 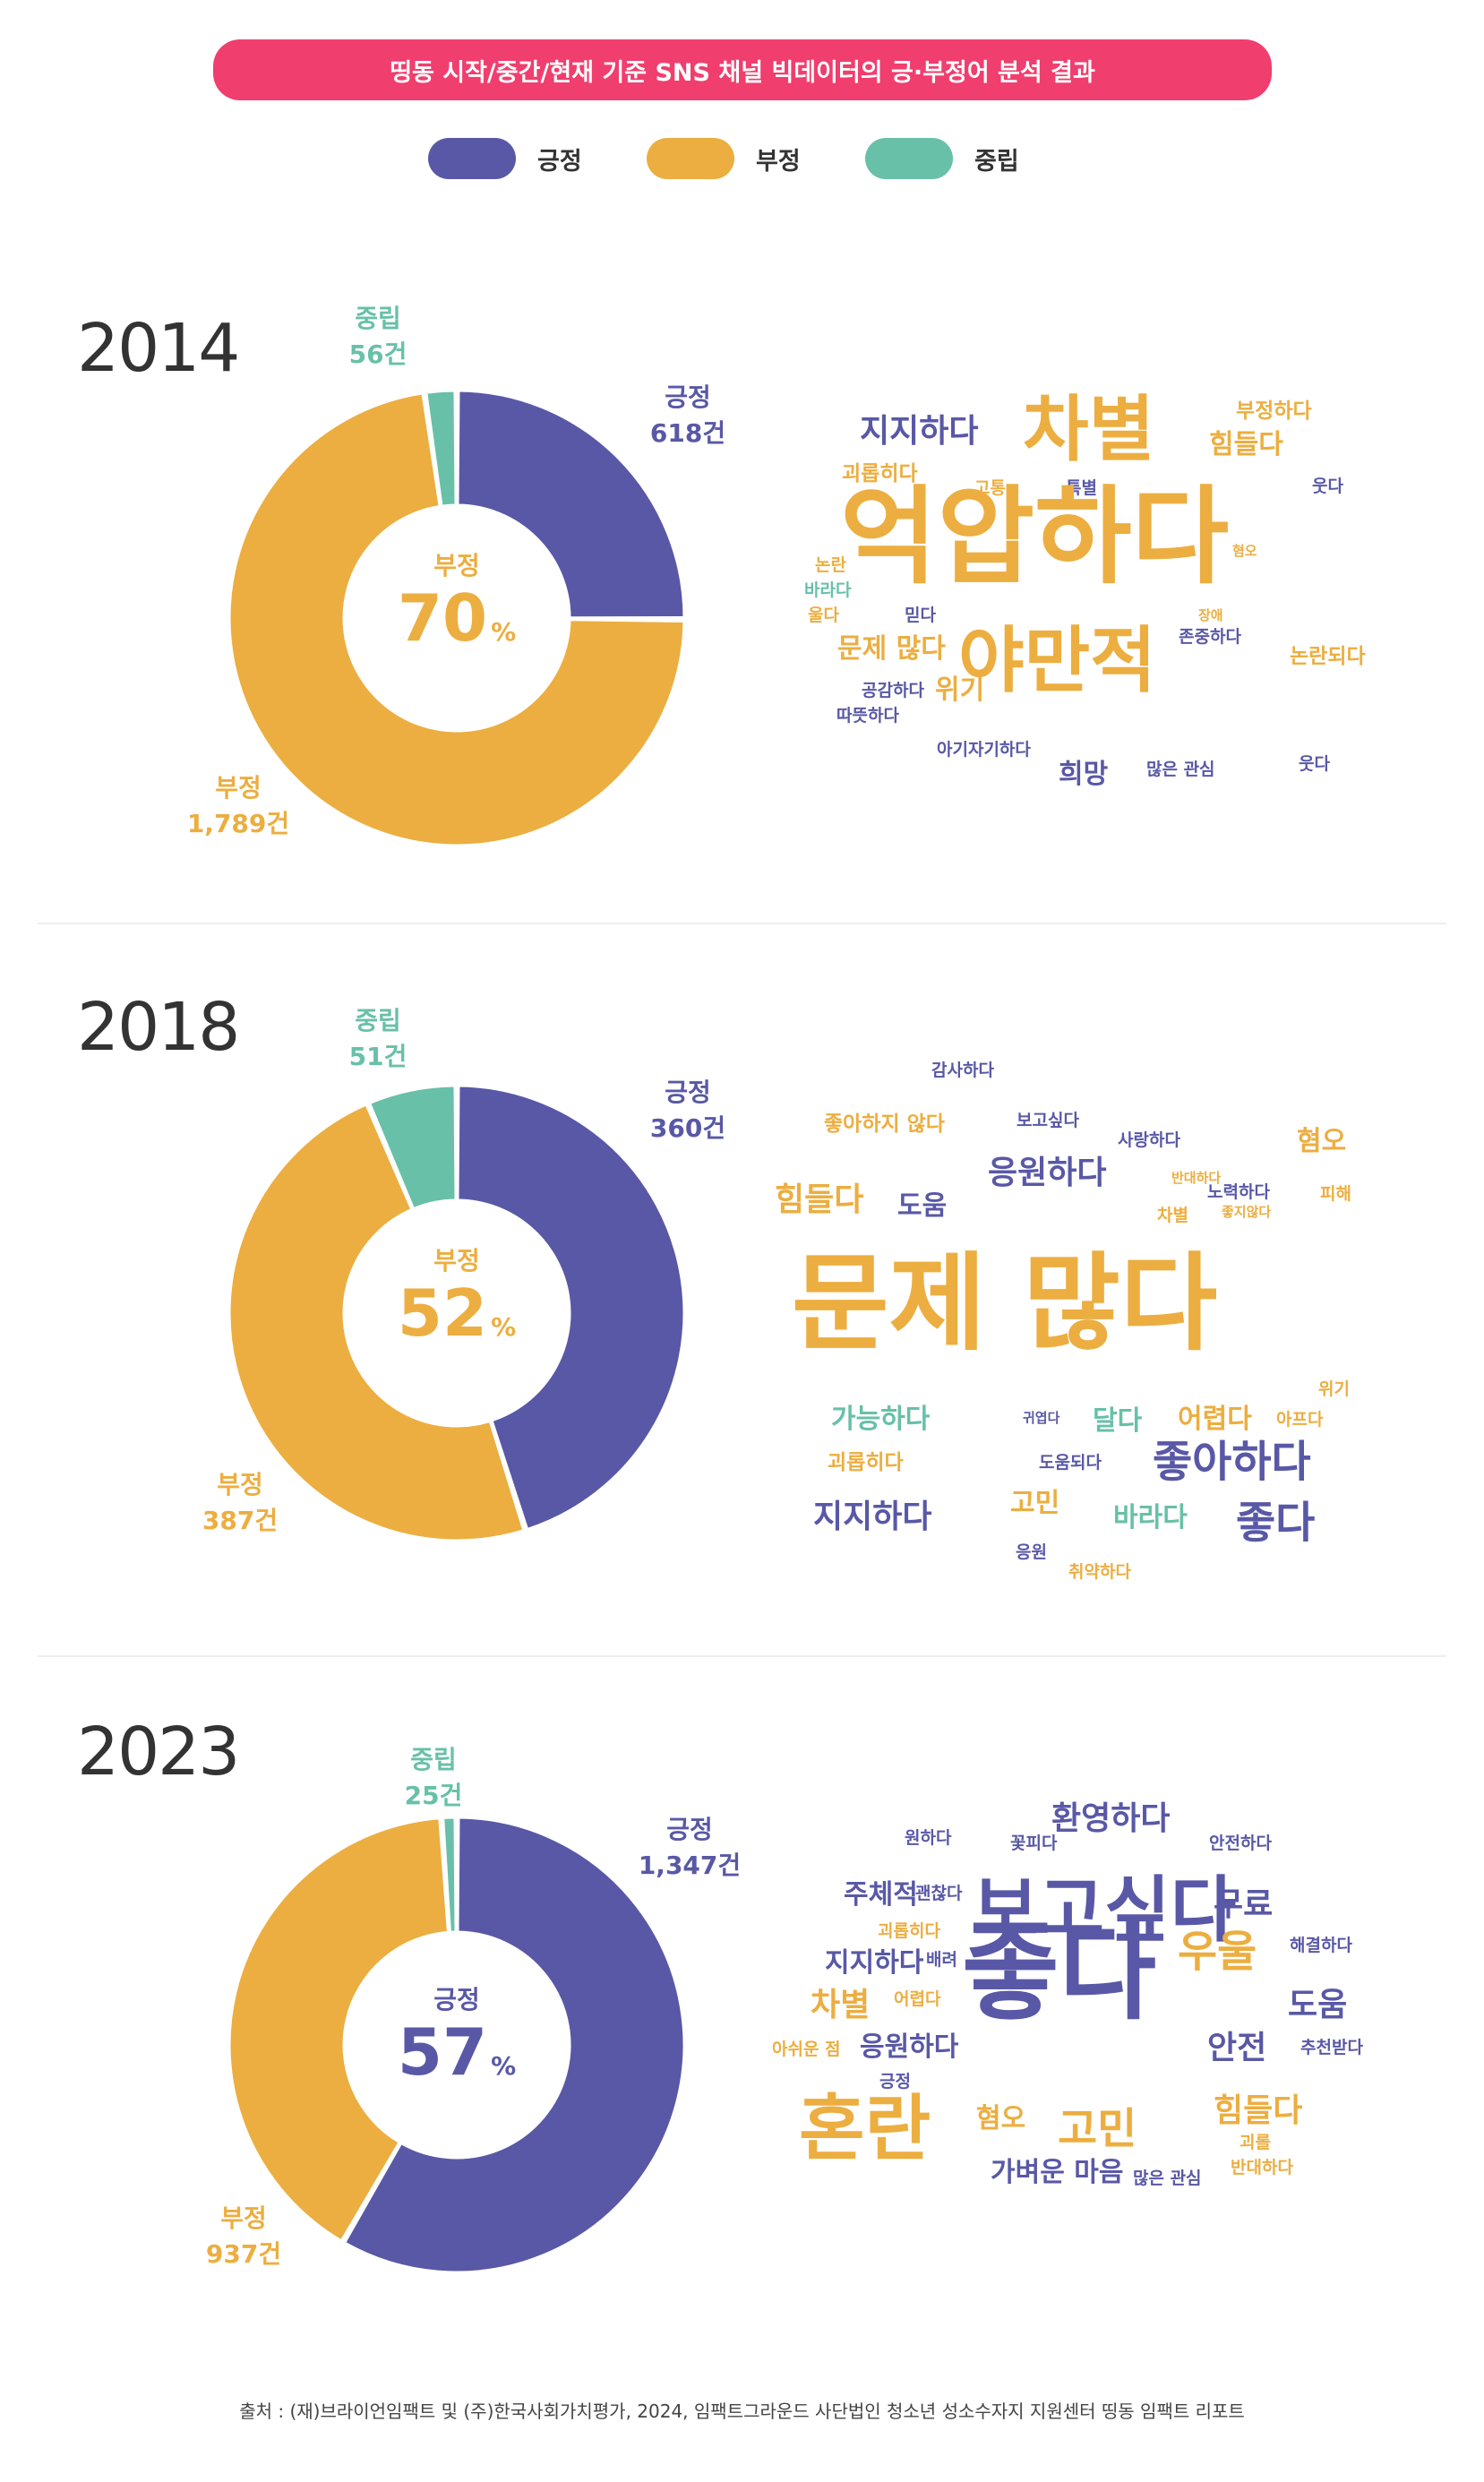 What do you see at coordinates (742, 158) in the screenshot?
I see `legend: 긍정 부정 중립` at bounding box center [742, 158].